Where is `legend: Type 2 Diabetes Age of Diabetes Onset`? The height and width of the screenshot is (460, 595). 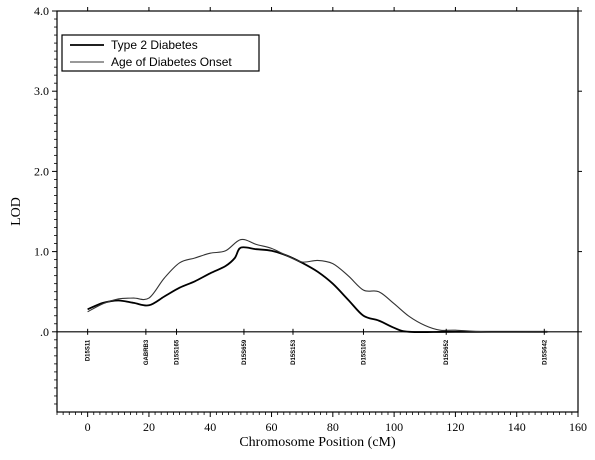 legend: Type 2 Diabetes Age of Diabetes Onset is located at coordinates (160, 53).